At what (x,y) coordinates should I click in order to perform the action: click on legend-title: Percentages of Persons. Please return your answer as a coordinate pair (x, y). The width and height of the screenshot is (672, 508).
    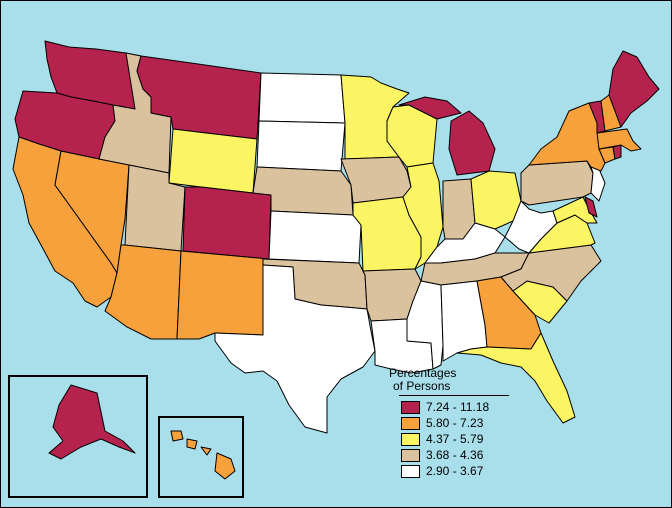
    Looking at the image, I should click on (455, 380).